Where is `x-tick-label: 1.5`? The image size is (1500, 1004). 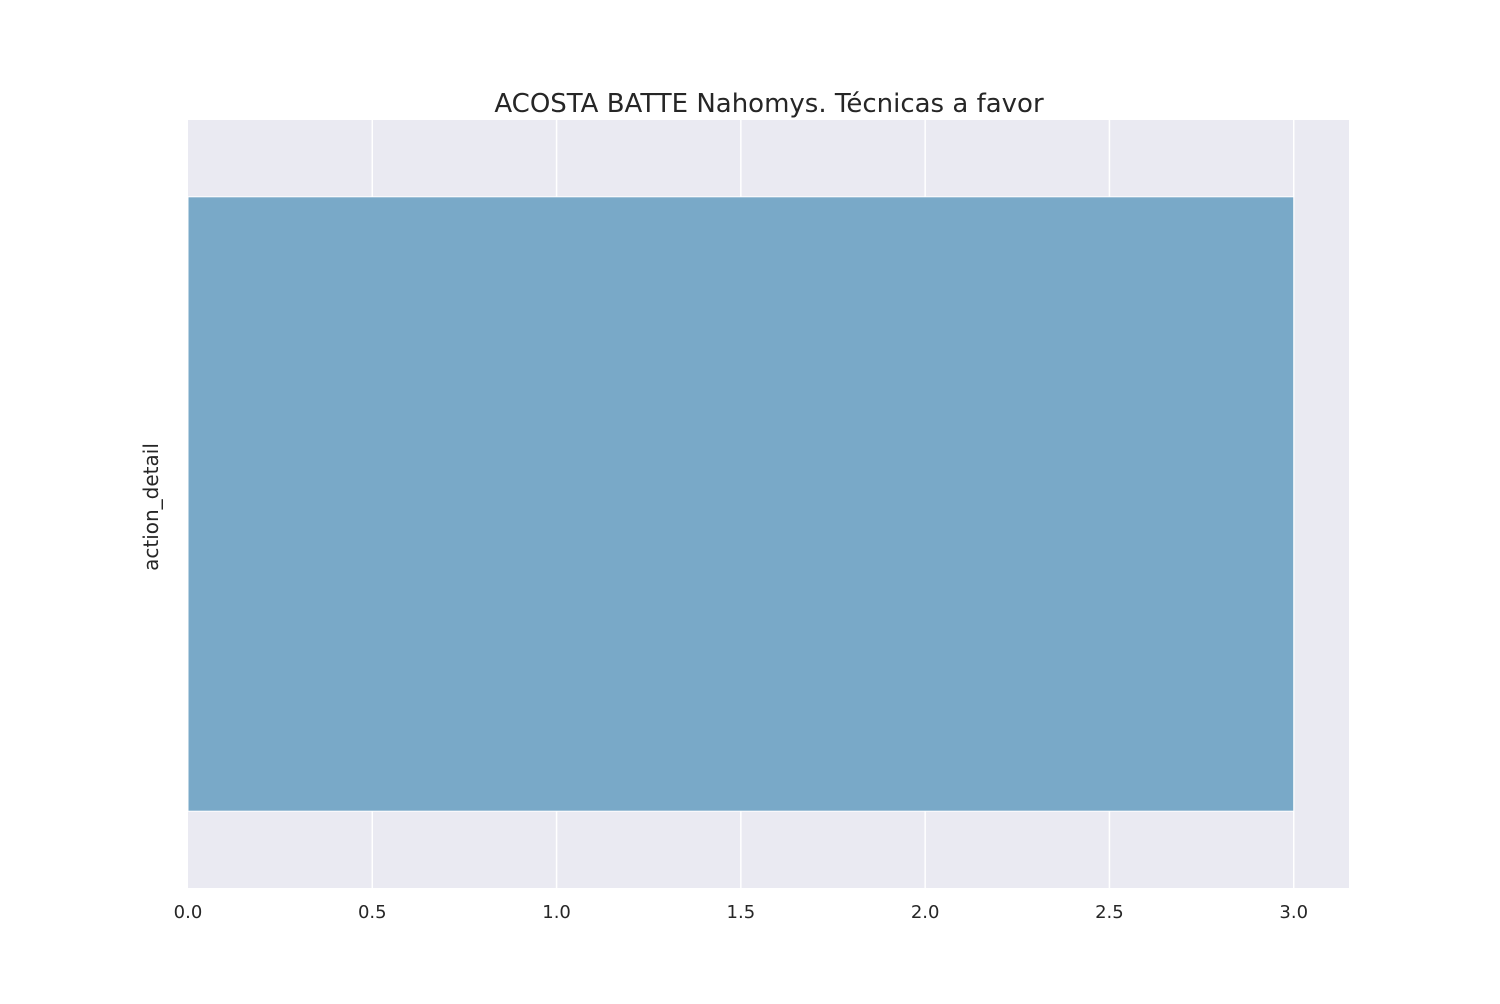
x-tick-label: 1.5 is located at coordinates (741, 912).